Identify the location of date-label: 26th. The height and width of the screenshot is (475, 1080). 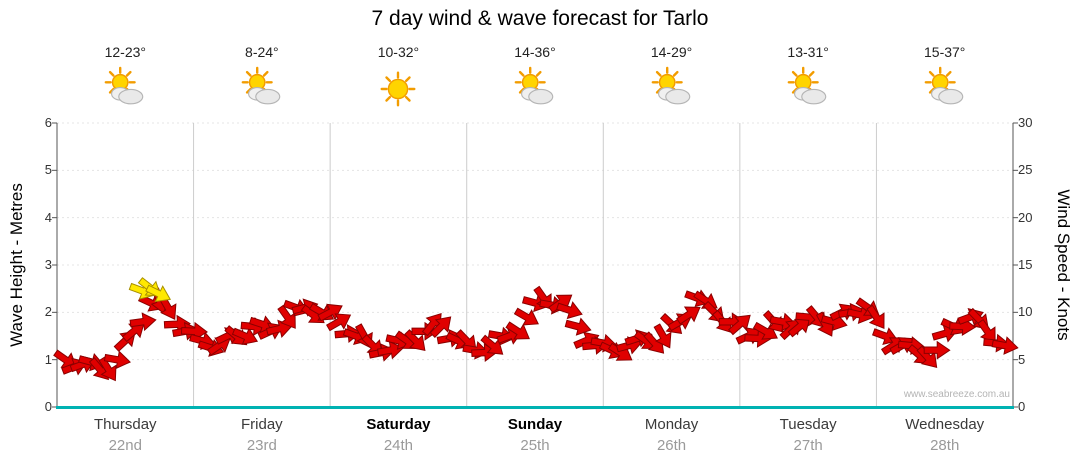
(671, 445).